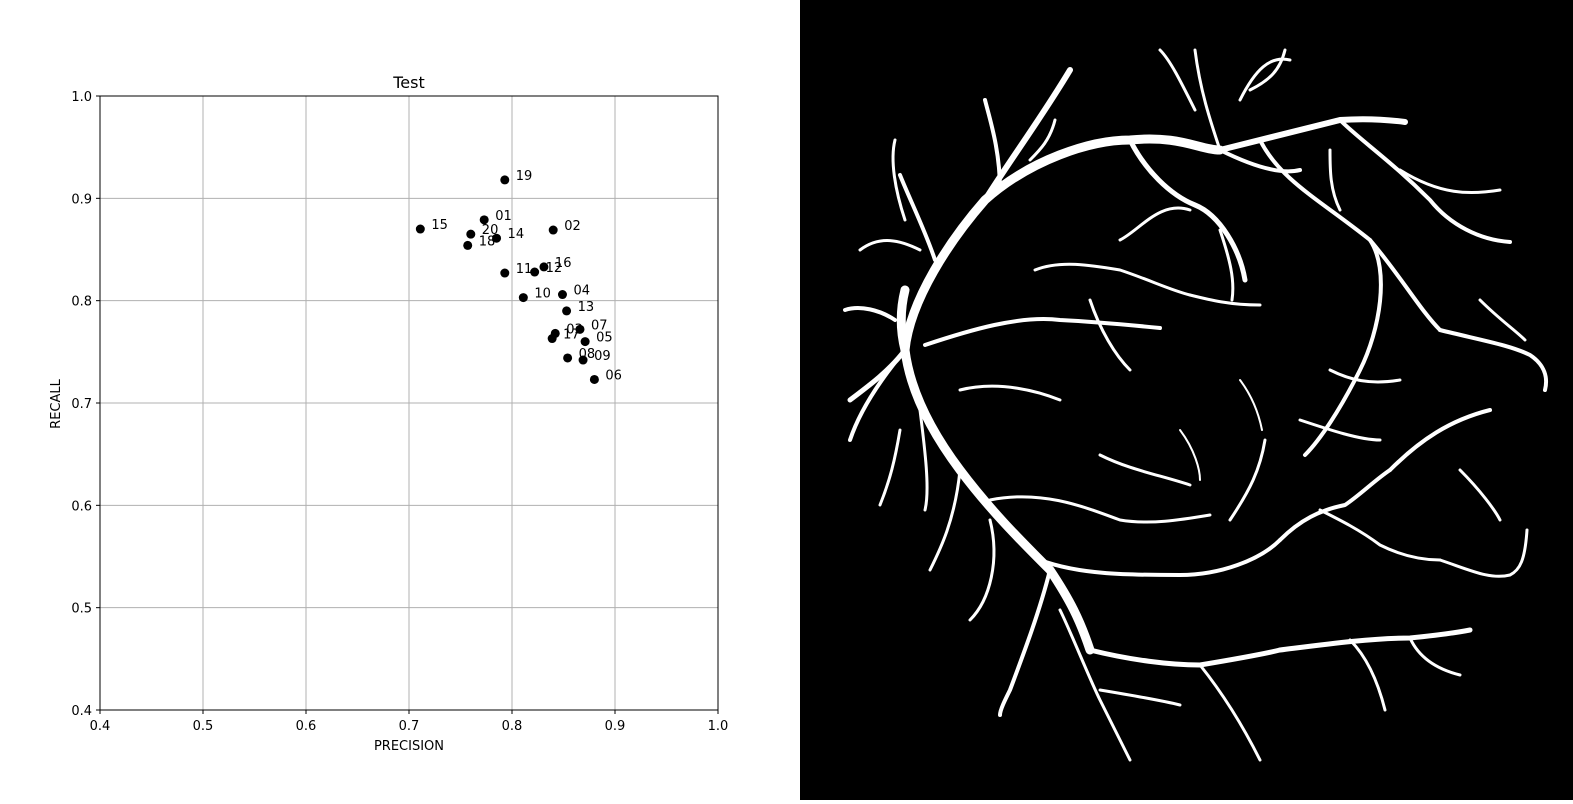  What do you see at coordinates (599, 325) in the screenshot?
I see `point-label-07: 07` at bounding box center [599, 325].